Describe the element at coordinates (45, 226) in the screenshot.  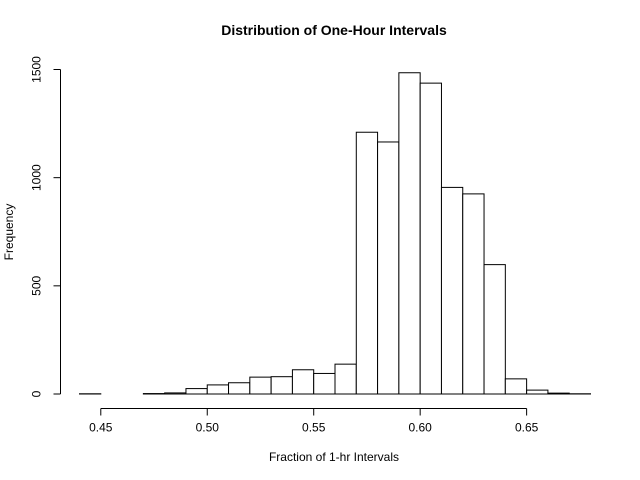
I see `y-axis: 0 500 1000 1500` at that location.